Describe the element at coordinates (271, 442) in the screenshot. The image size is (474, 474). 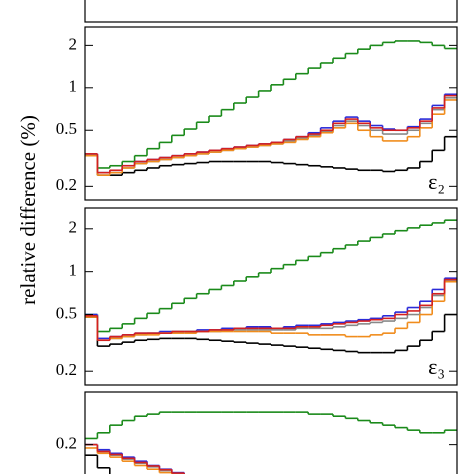
I see `plot-area` at that location.